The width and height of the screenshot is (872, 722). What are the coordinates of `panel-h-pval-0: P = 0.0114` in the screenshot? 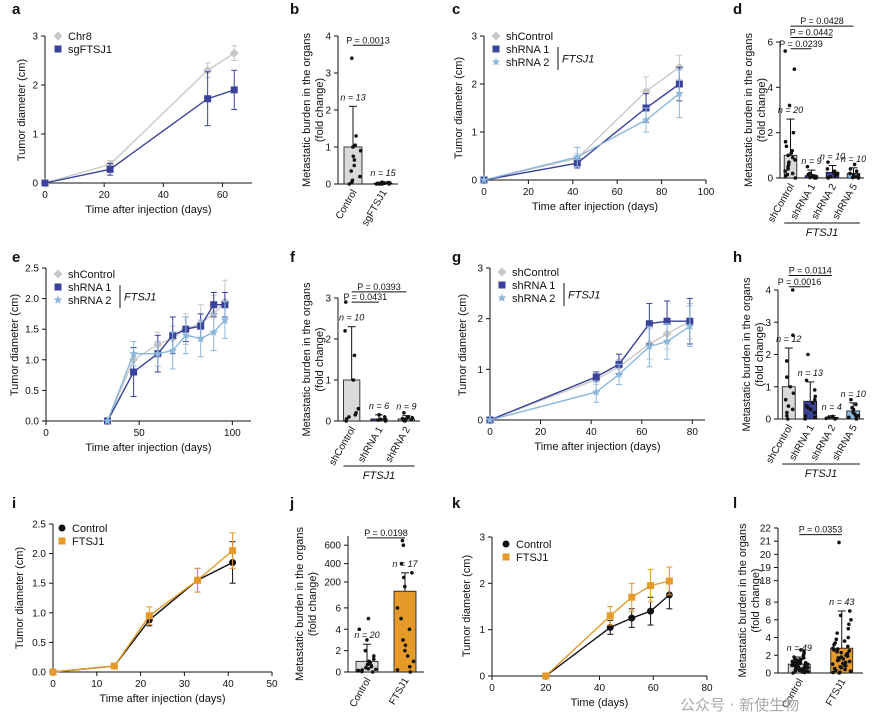 It's located at (810, 270).